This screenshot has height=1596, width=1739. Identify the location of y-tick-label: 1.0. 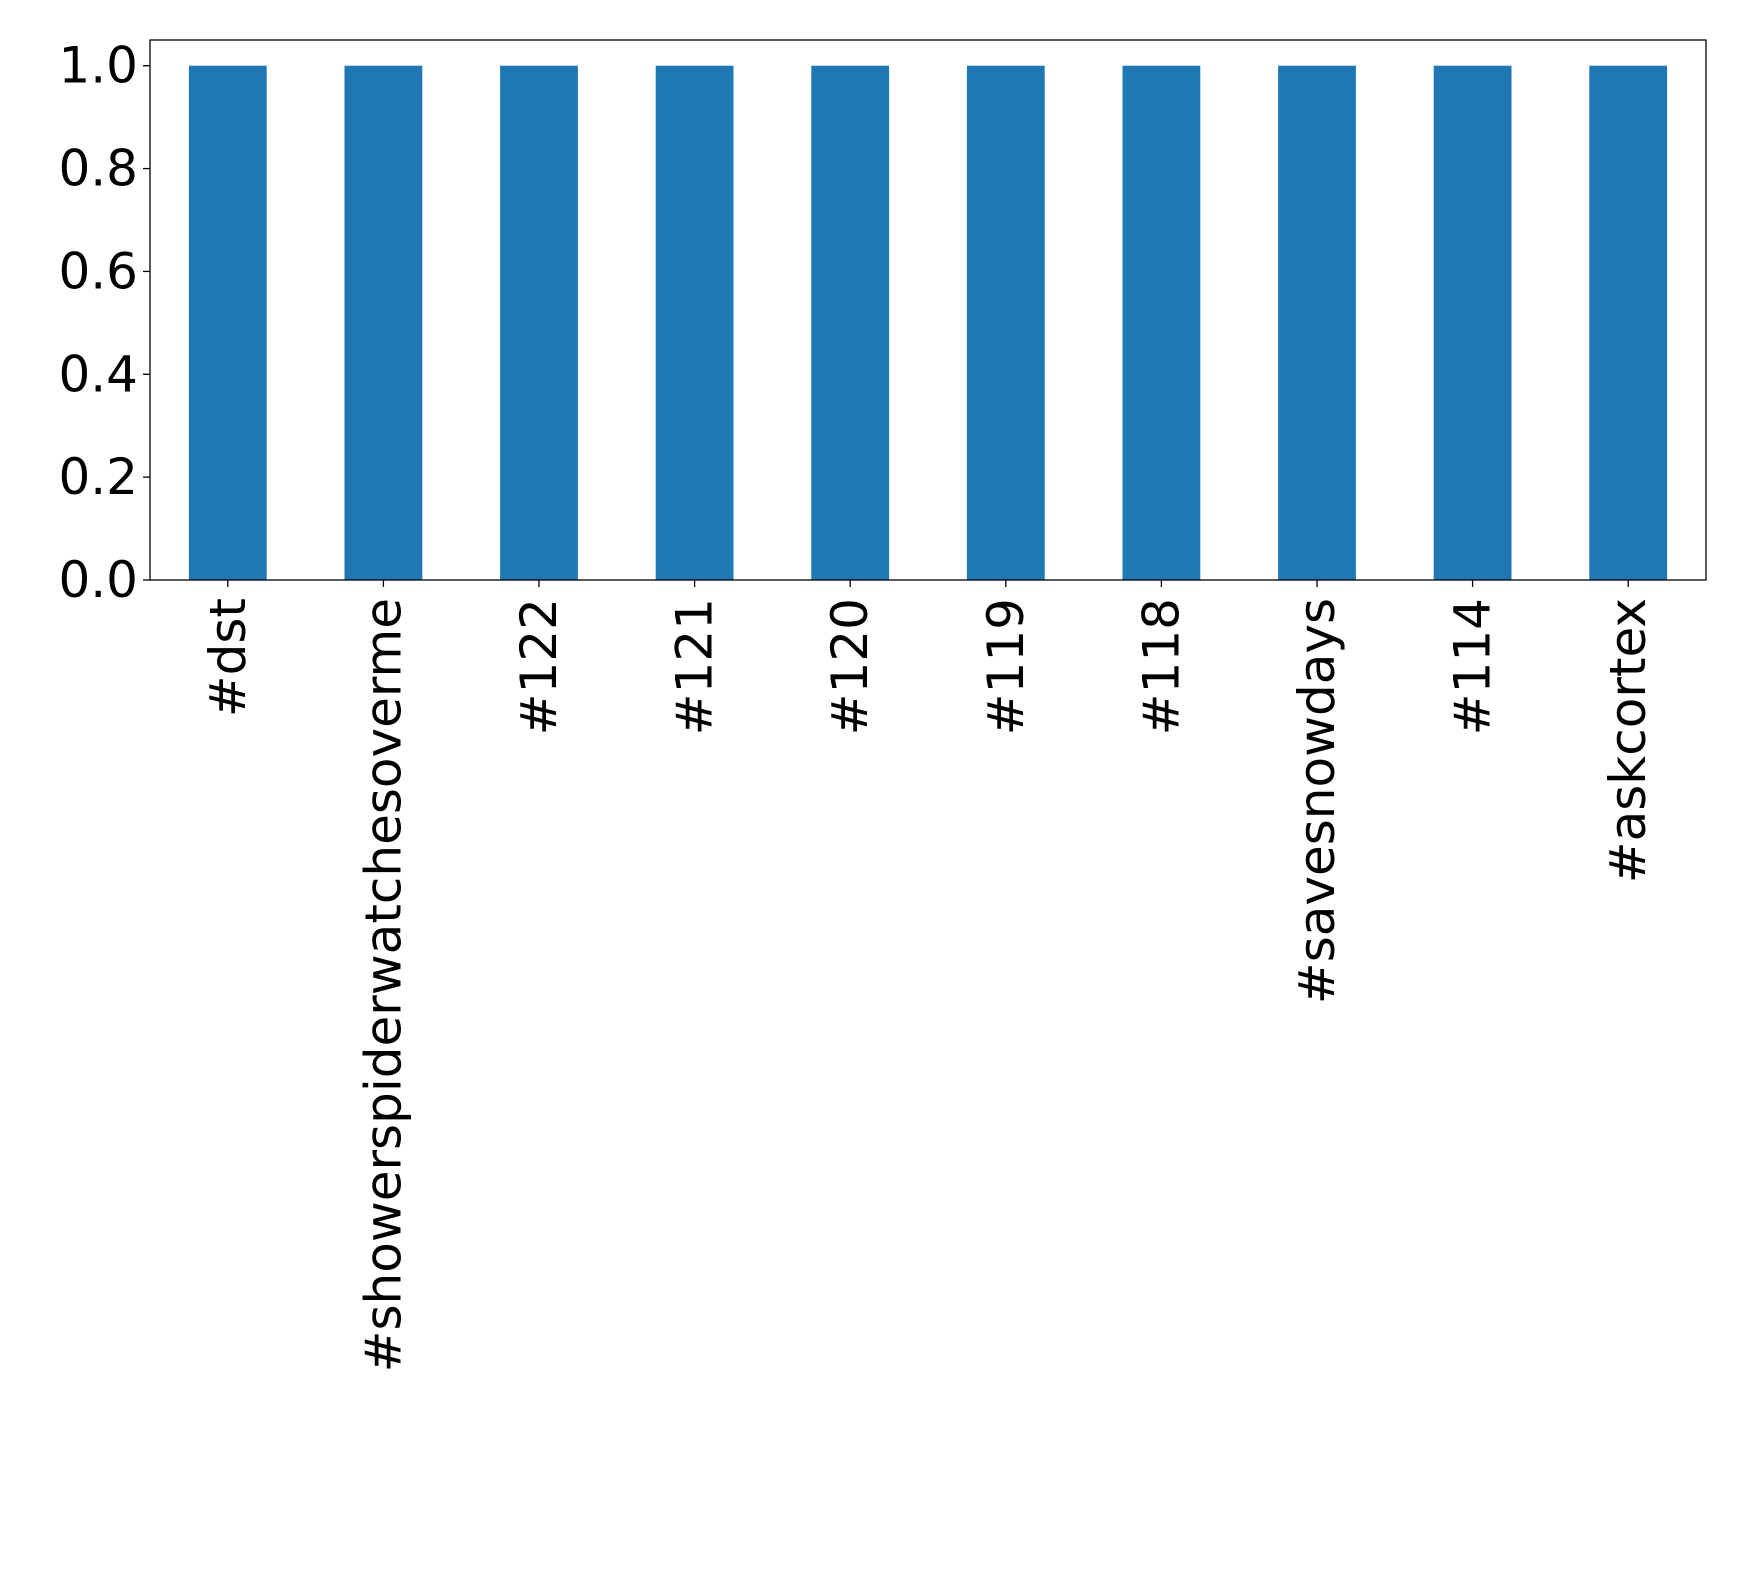
(98, 66).